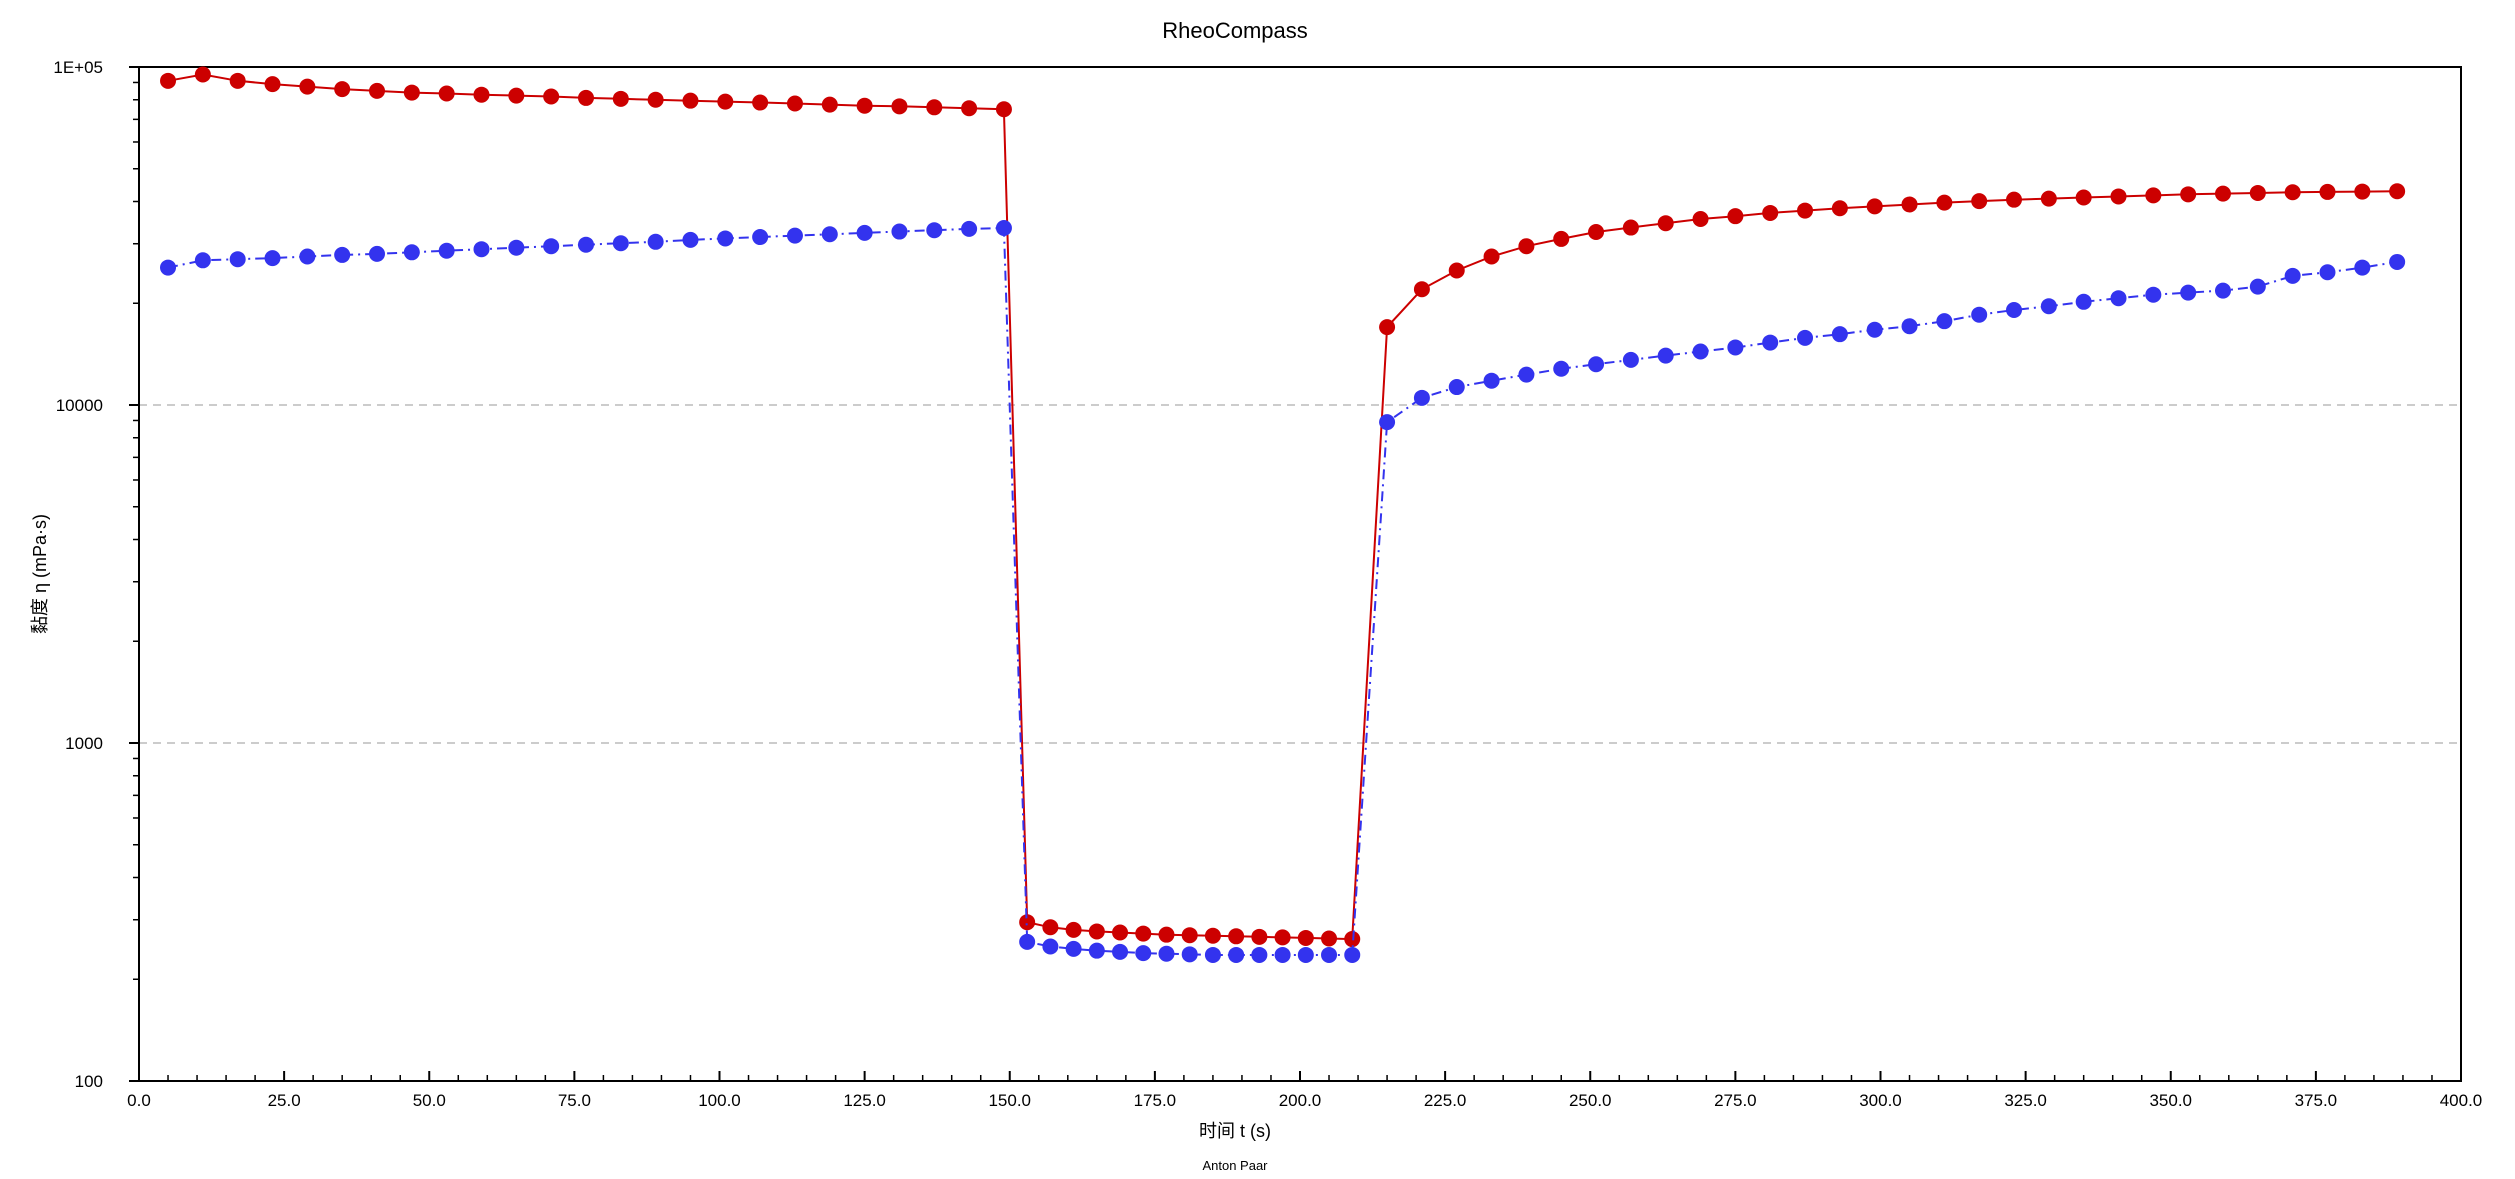  What do you see at coordinates (719, 1100) in the screenshot?
I see `x-tick-label: 100.0` at bounding box center [719, 1100].